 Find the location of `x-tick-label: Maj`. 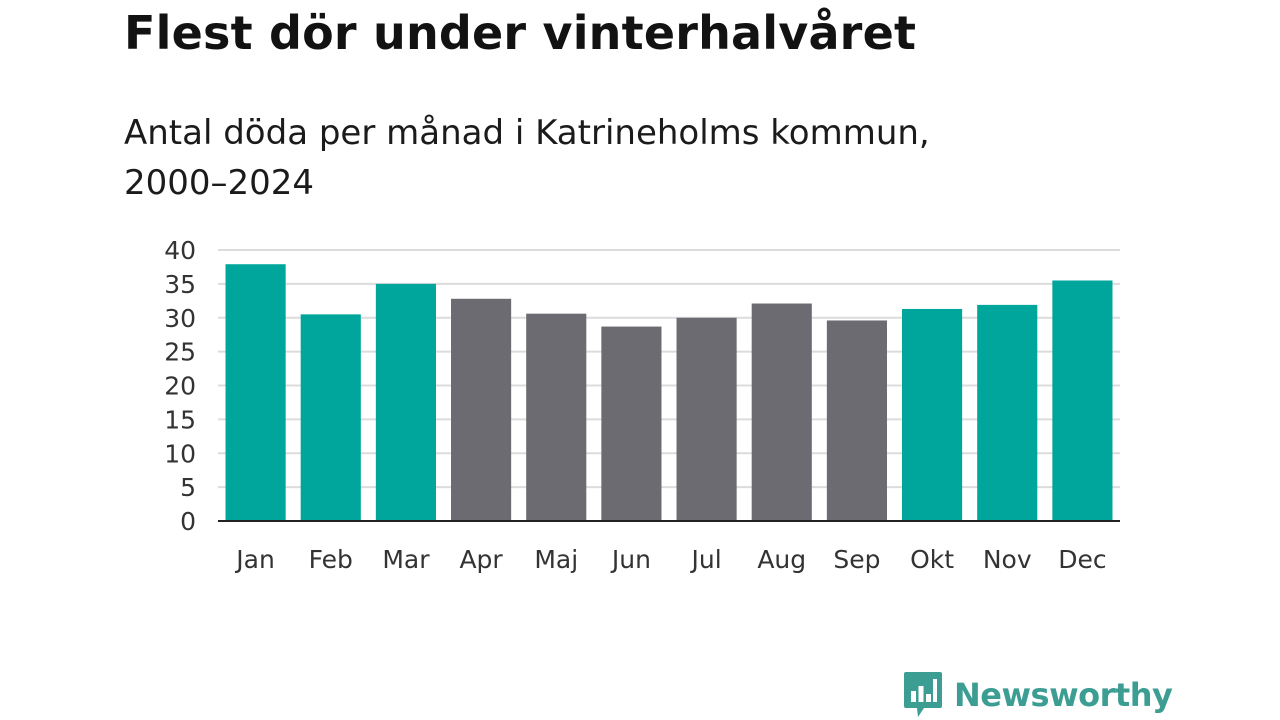

x-tick-label: Maj is located at coordinates (556, 559).